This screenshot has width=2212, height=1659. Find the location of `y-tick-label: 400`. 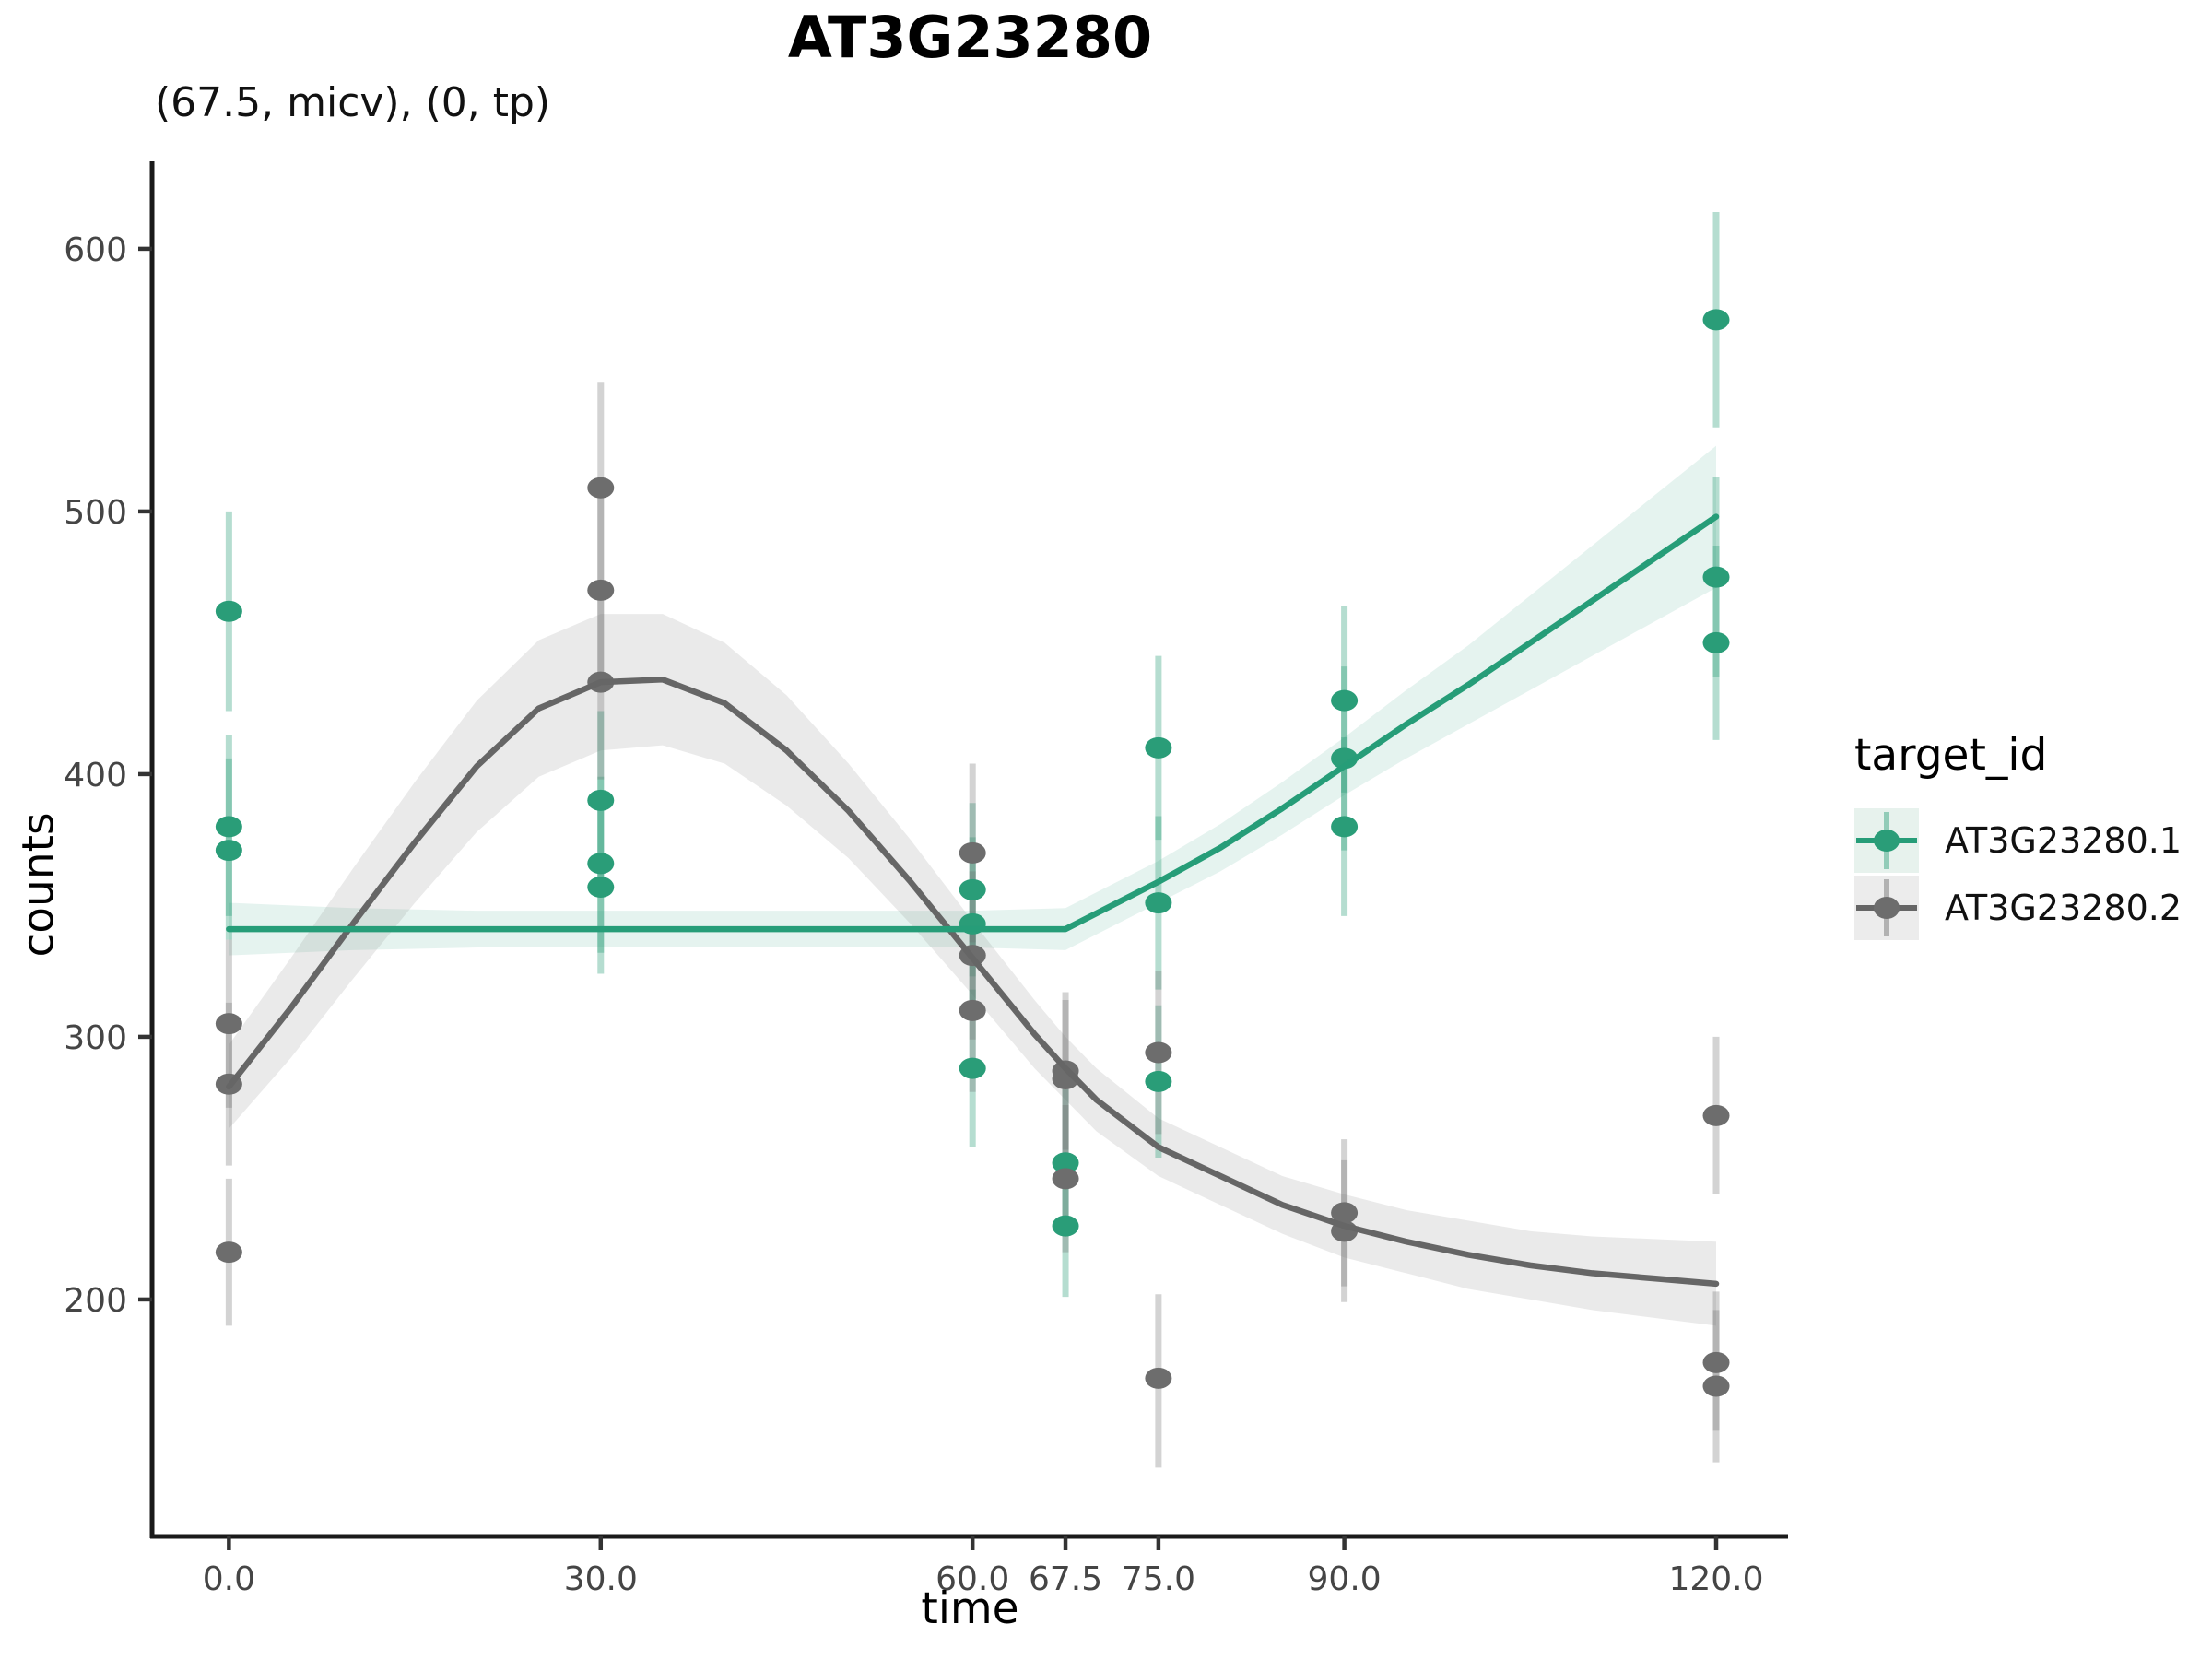

y-tick-label: 400 is located at coordinates (95, 775).